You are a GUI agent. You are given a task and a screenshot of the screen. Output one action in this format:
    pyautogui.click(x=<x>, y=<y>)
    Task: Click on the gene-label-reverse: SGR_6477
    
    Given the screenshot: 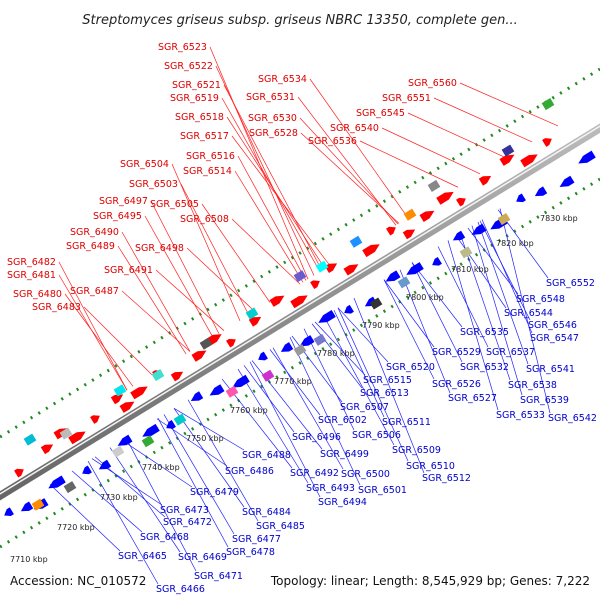 What is the action you would take?
    pyautogui.click(x=256, y=539)
    